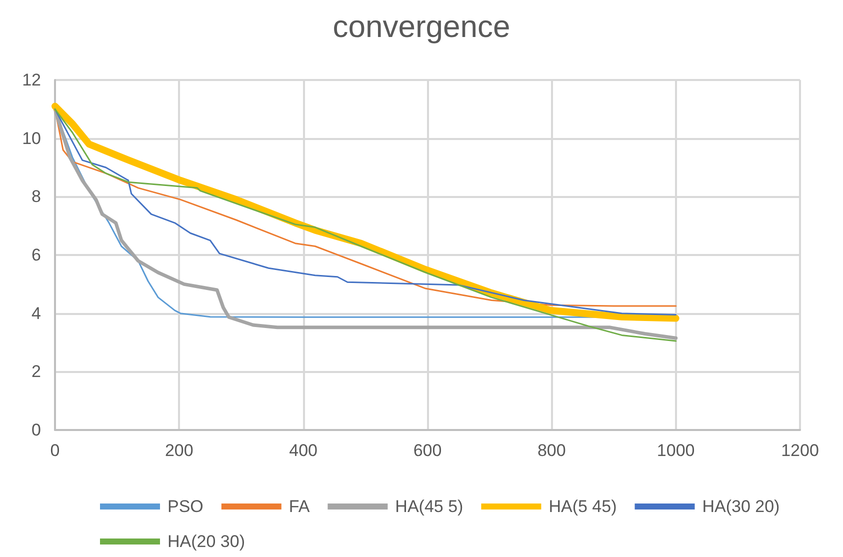  Describe the element at coordinates (36, 372) in the screenshot. I see `y-tick-label: 2` at that location.